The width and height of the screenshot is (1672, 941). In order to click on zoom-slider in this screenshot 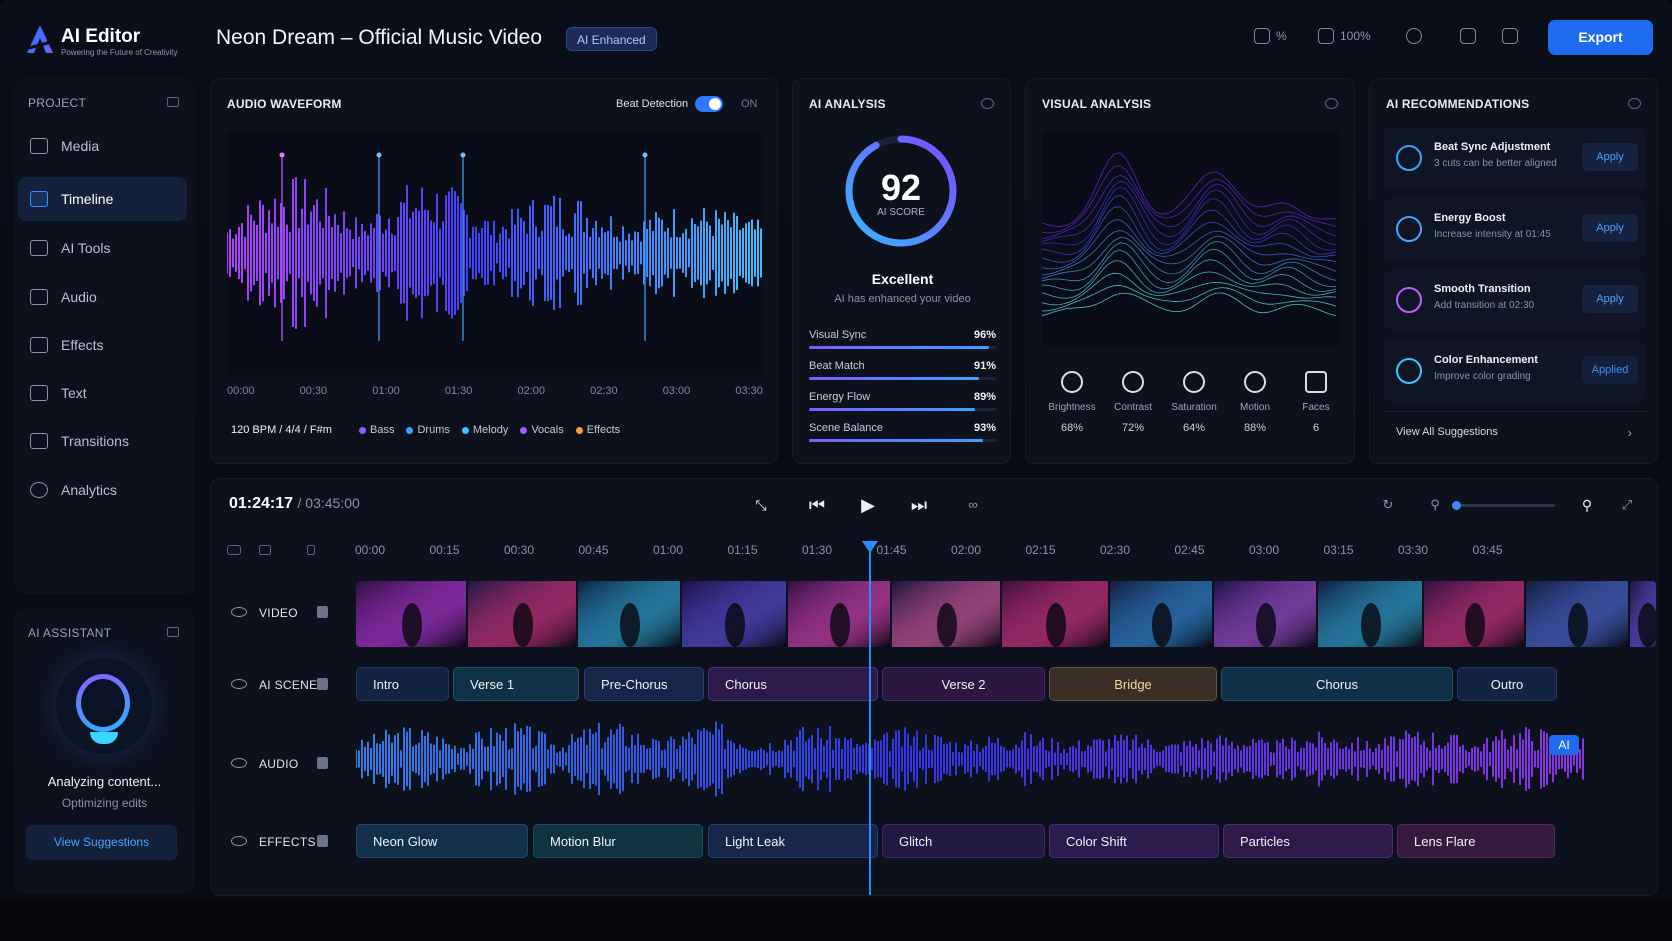, I will do `click(1503, 505)`.